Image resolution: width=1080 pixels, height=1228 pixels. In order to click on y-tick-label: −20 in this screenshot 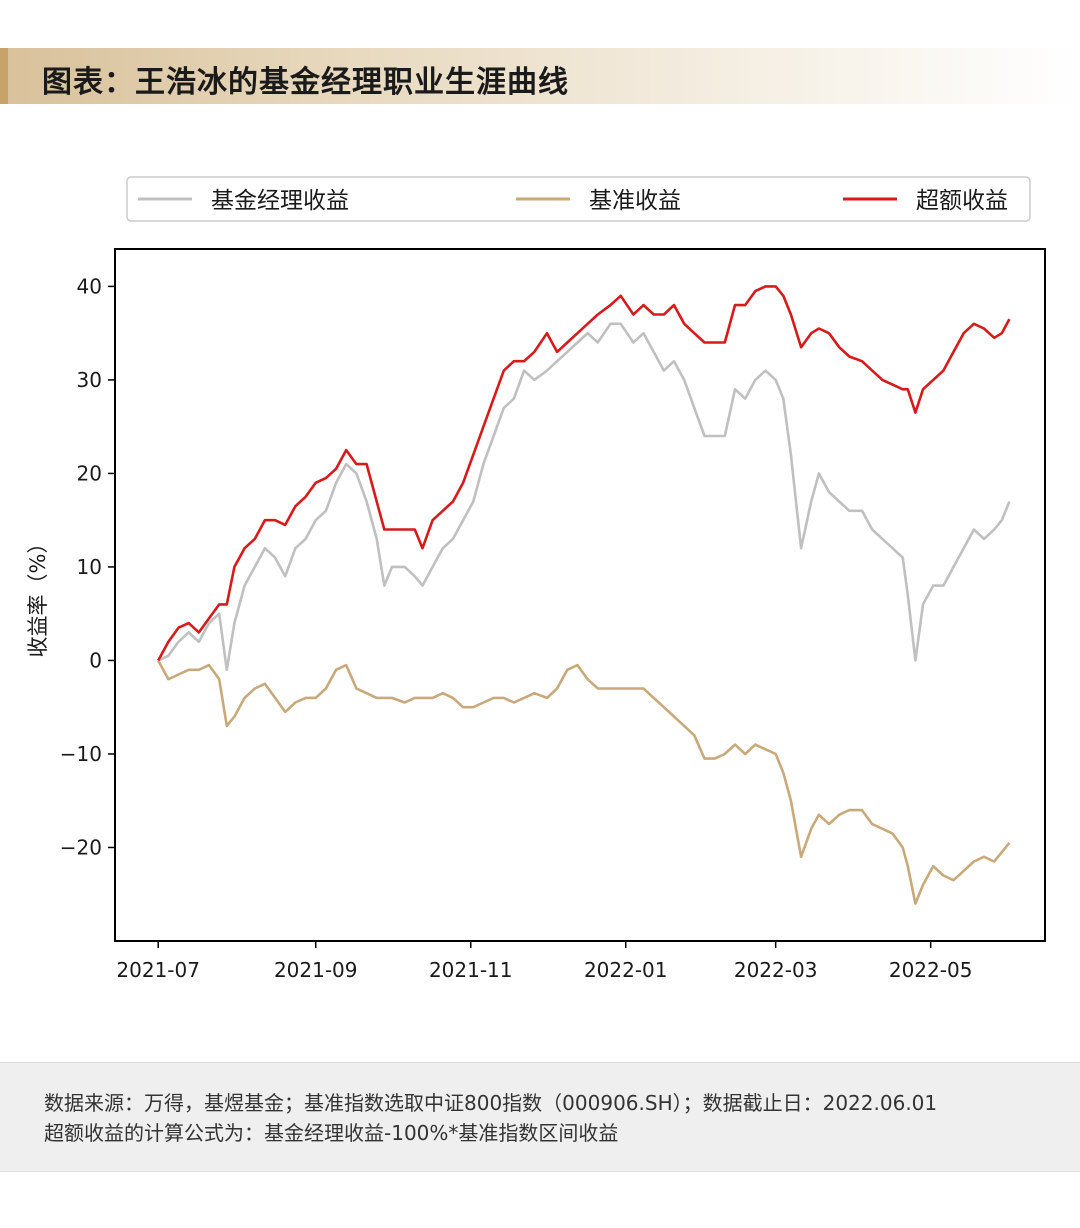, I will do `click(81, 847)`.